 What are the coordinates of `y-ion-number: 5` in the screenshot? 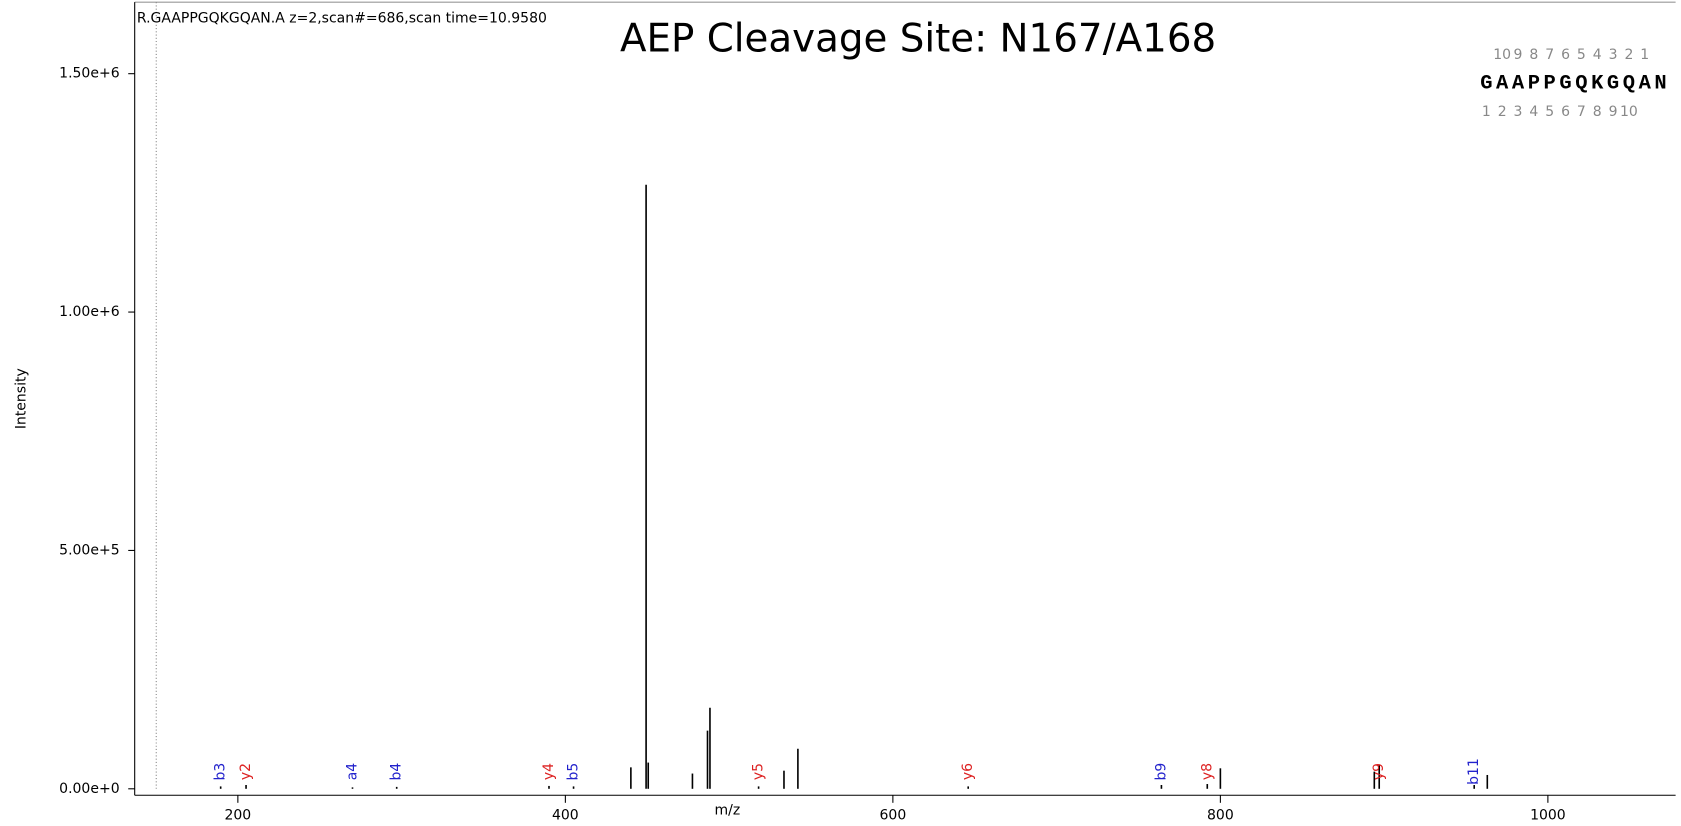 It's located at (1581, 55).